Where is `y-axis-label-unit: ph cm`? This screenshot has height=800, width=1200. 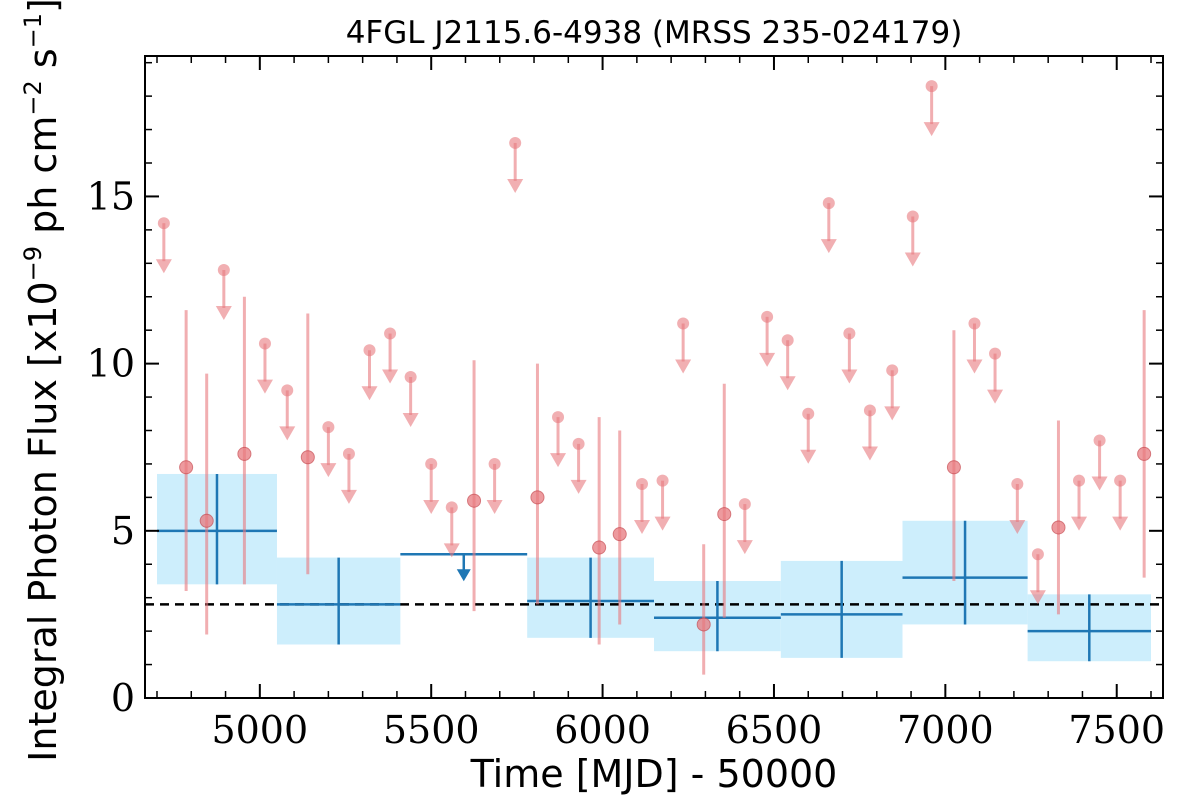 y-axis-label-unit: ph cm is located at coordinates (43, 181).